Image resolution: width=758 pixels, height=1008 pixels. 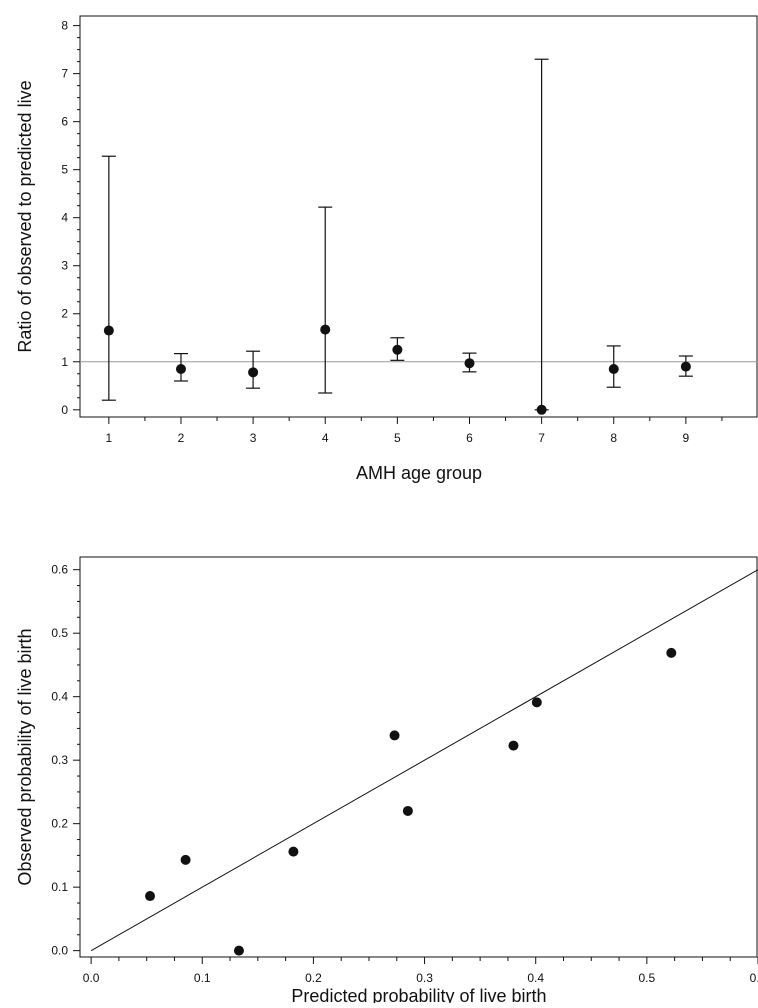 What do you see at coordinates (59, 570) in the screenshot?
I see `calibration-y-tick-label: 0.6` at bounding box center [59, 570].